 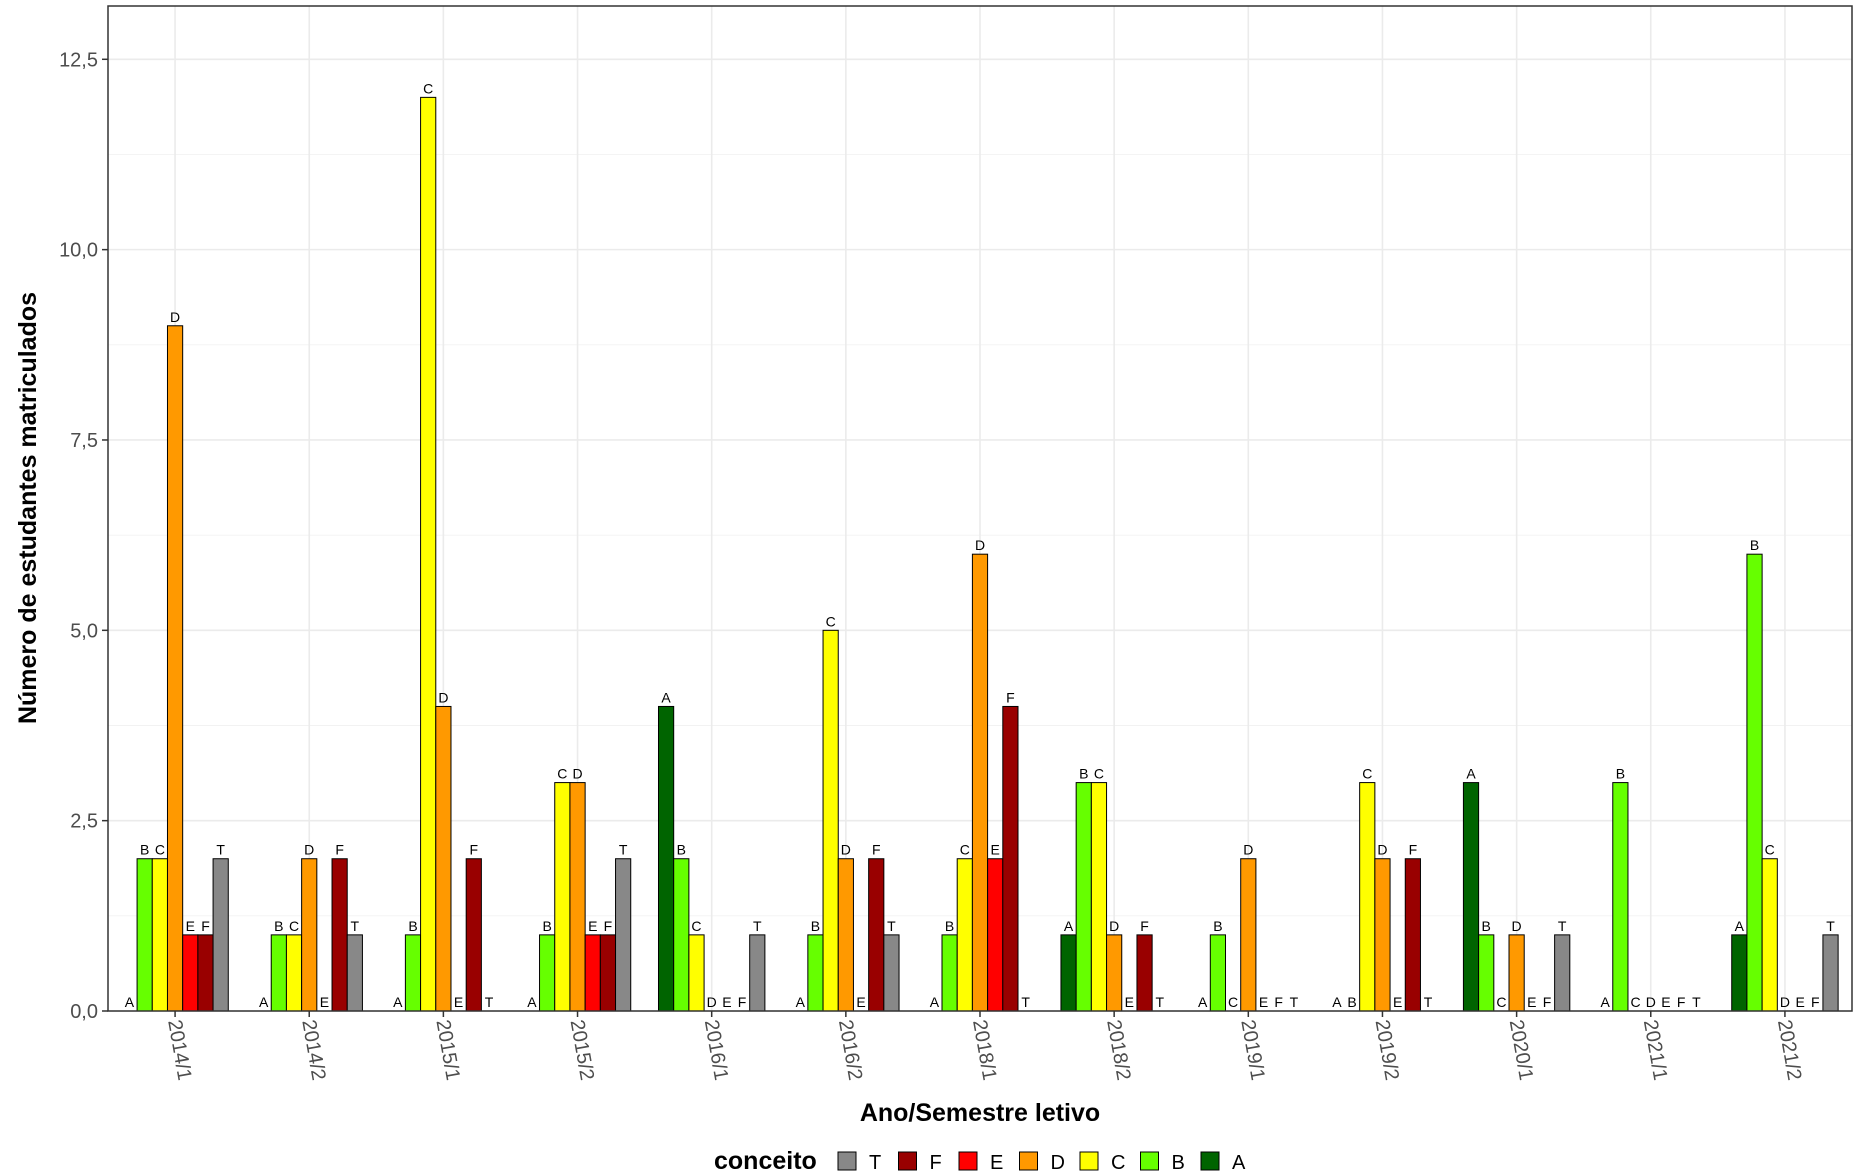 What do you see at coordinates (847, 1161) in the screenshot?
I see `legend-key-t` at bounding box center [847, 1161].